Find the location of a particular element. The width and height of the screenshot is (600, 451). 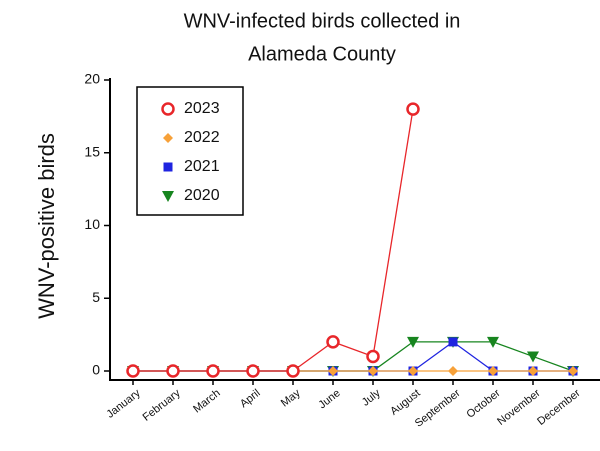

x-tick-label: August is located at coordinates (405, 402).